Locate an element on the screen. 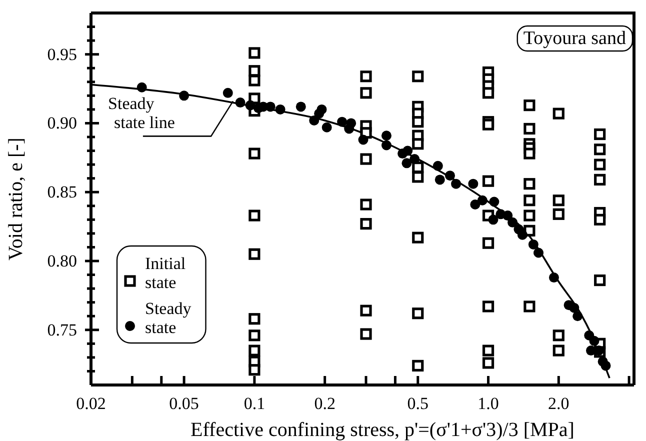 The image size is (646, 441). x-tick-label: 0.2 is located at coordinates (325, 404).